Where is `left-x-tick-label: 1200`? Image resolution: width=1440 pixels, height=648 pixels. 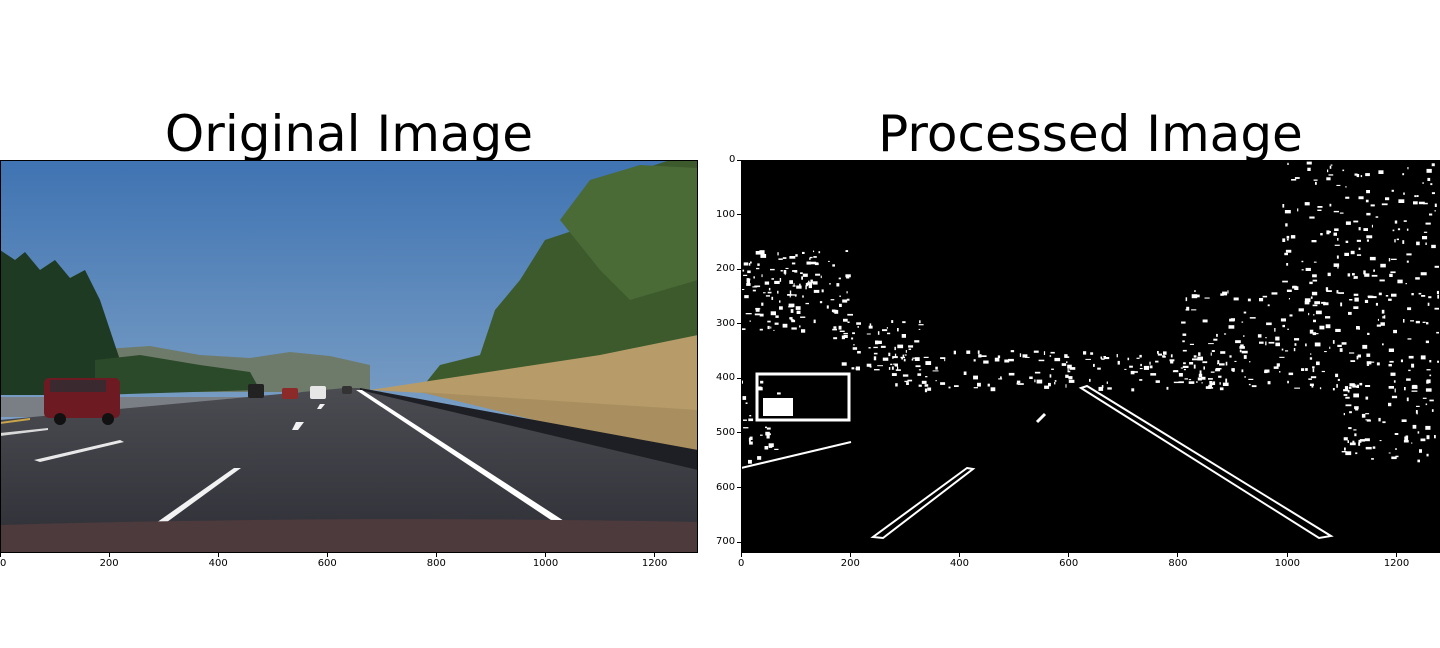 left-x-tick-label: 1200 is located at coordinates (654, 563).